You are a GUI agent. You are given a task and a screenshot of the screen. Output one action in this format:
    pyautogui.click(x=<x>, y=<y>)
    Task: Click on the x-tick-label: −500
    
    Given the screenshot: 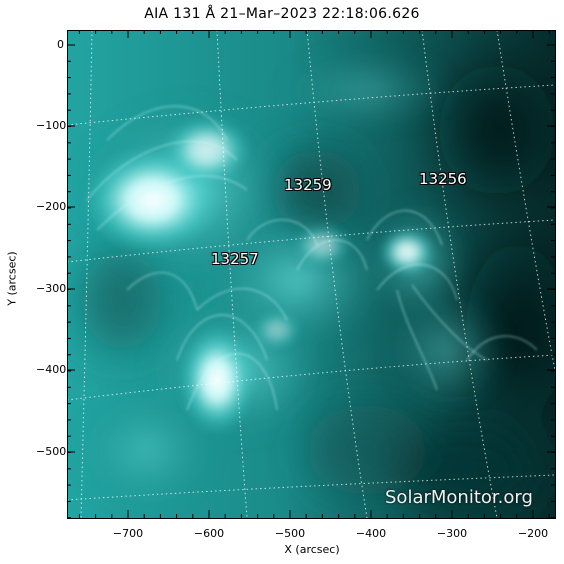 What is the action you would take?
    pyautogui.click(x=290, y=533)
    